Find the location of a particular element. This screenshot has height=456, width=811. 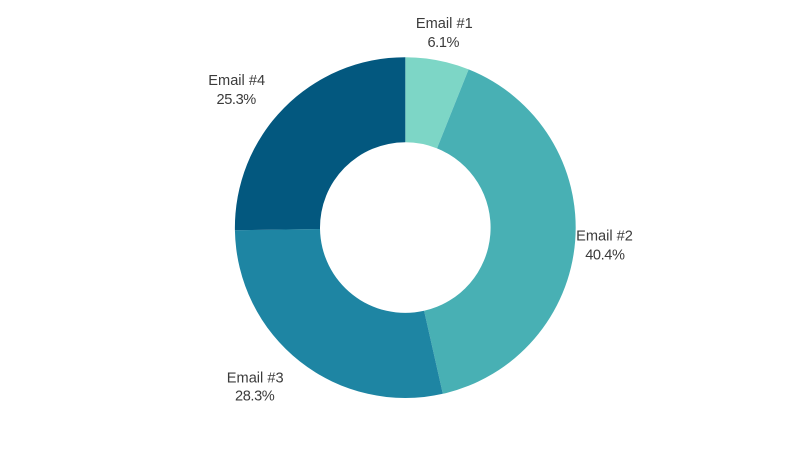

svg-text: 6.1% is located at coordinates (443, 43).